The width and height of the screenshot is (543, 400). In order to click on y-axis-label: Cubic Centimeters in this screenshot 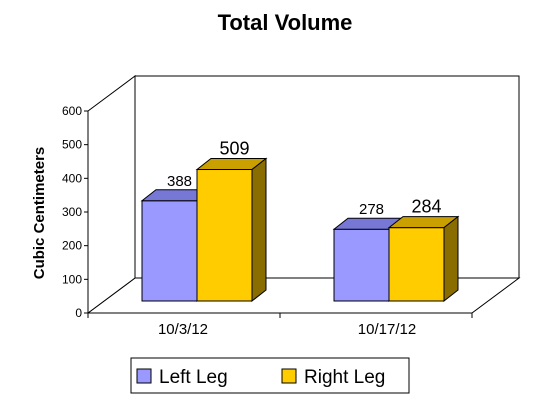, I will do `click(39, 213)`.